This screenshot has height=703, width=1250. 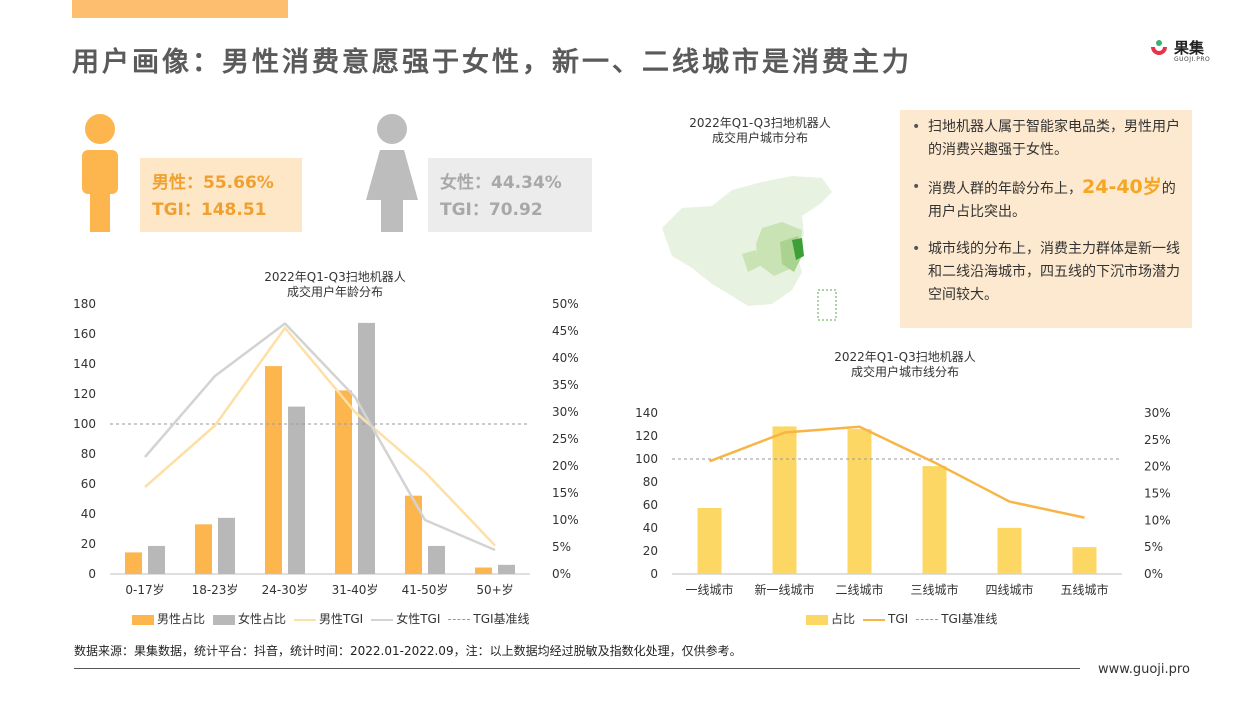 What do you see at coordinates (1009, 589) in the screenshot?
I see `x-tick-label: 四线城市` at bounding box center [1009, 589].